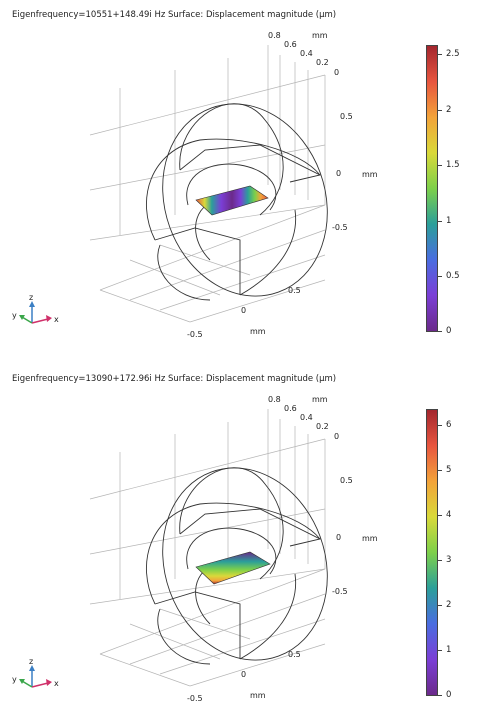 This screenshot has width=498, height=723. I want to click on colorbar-tick: 6, so click(449, 425).